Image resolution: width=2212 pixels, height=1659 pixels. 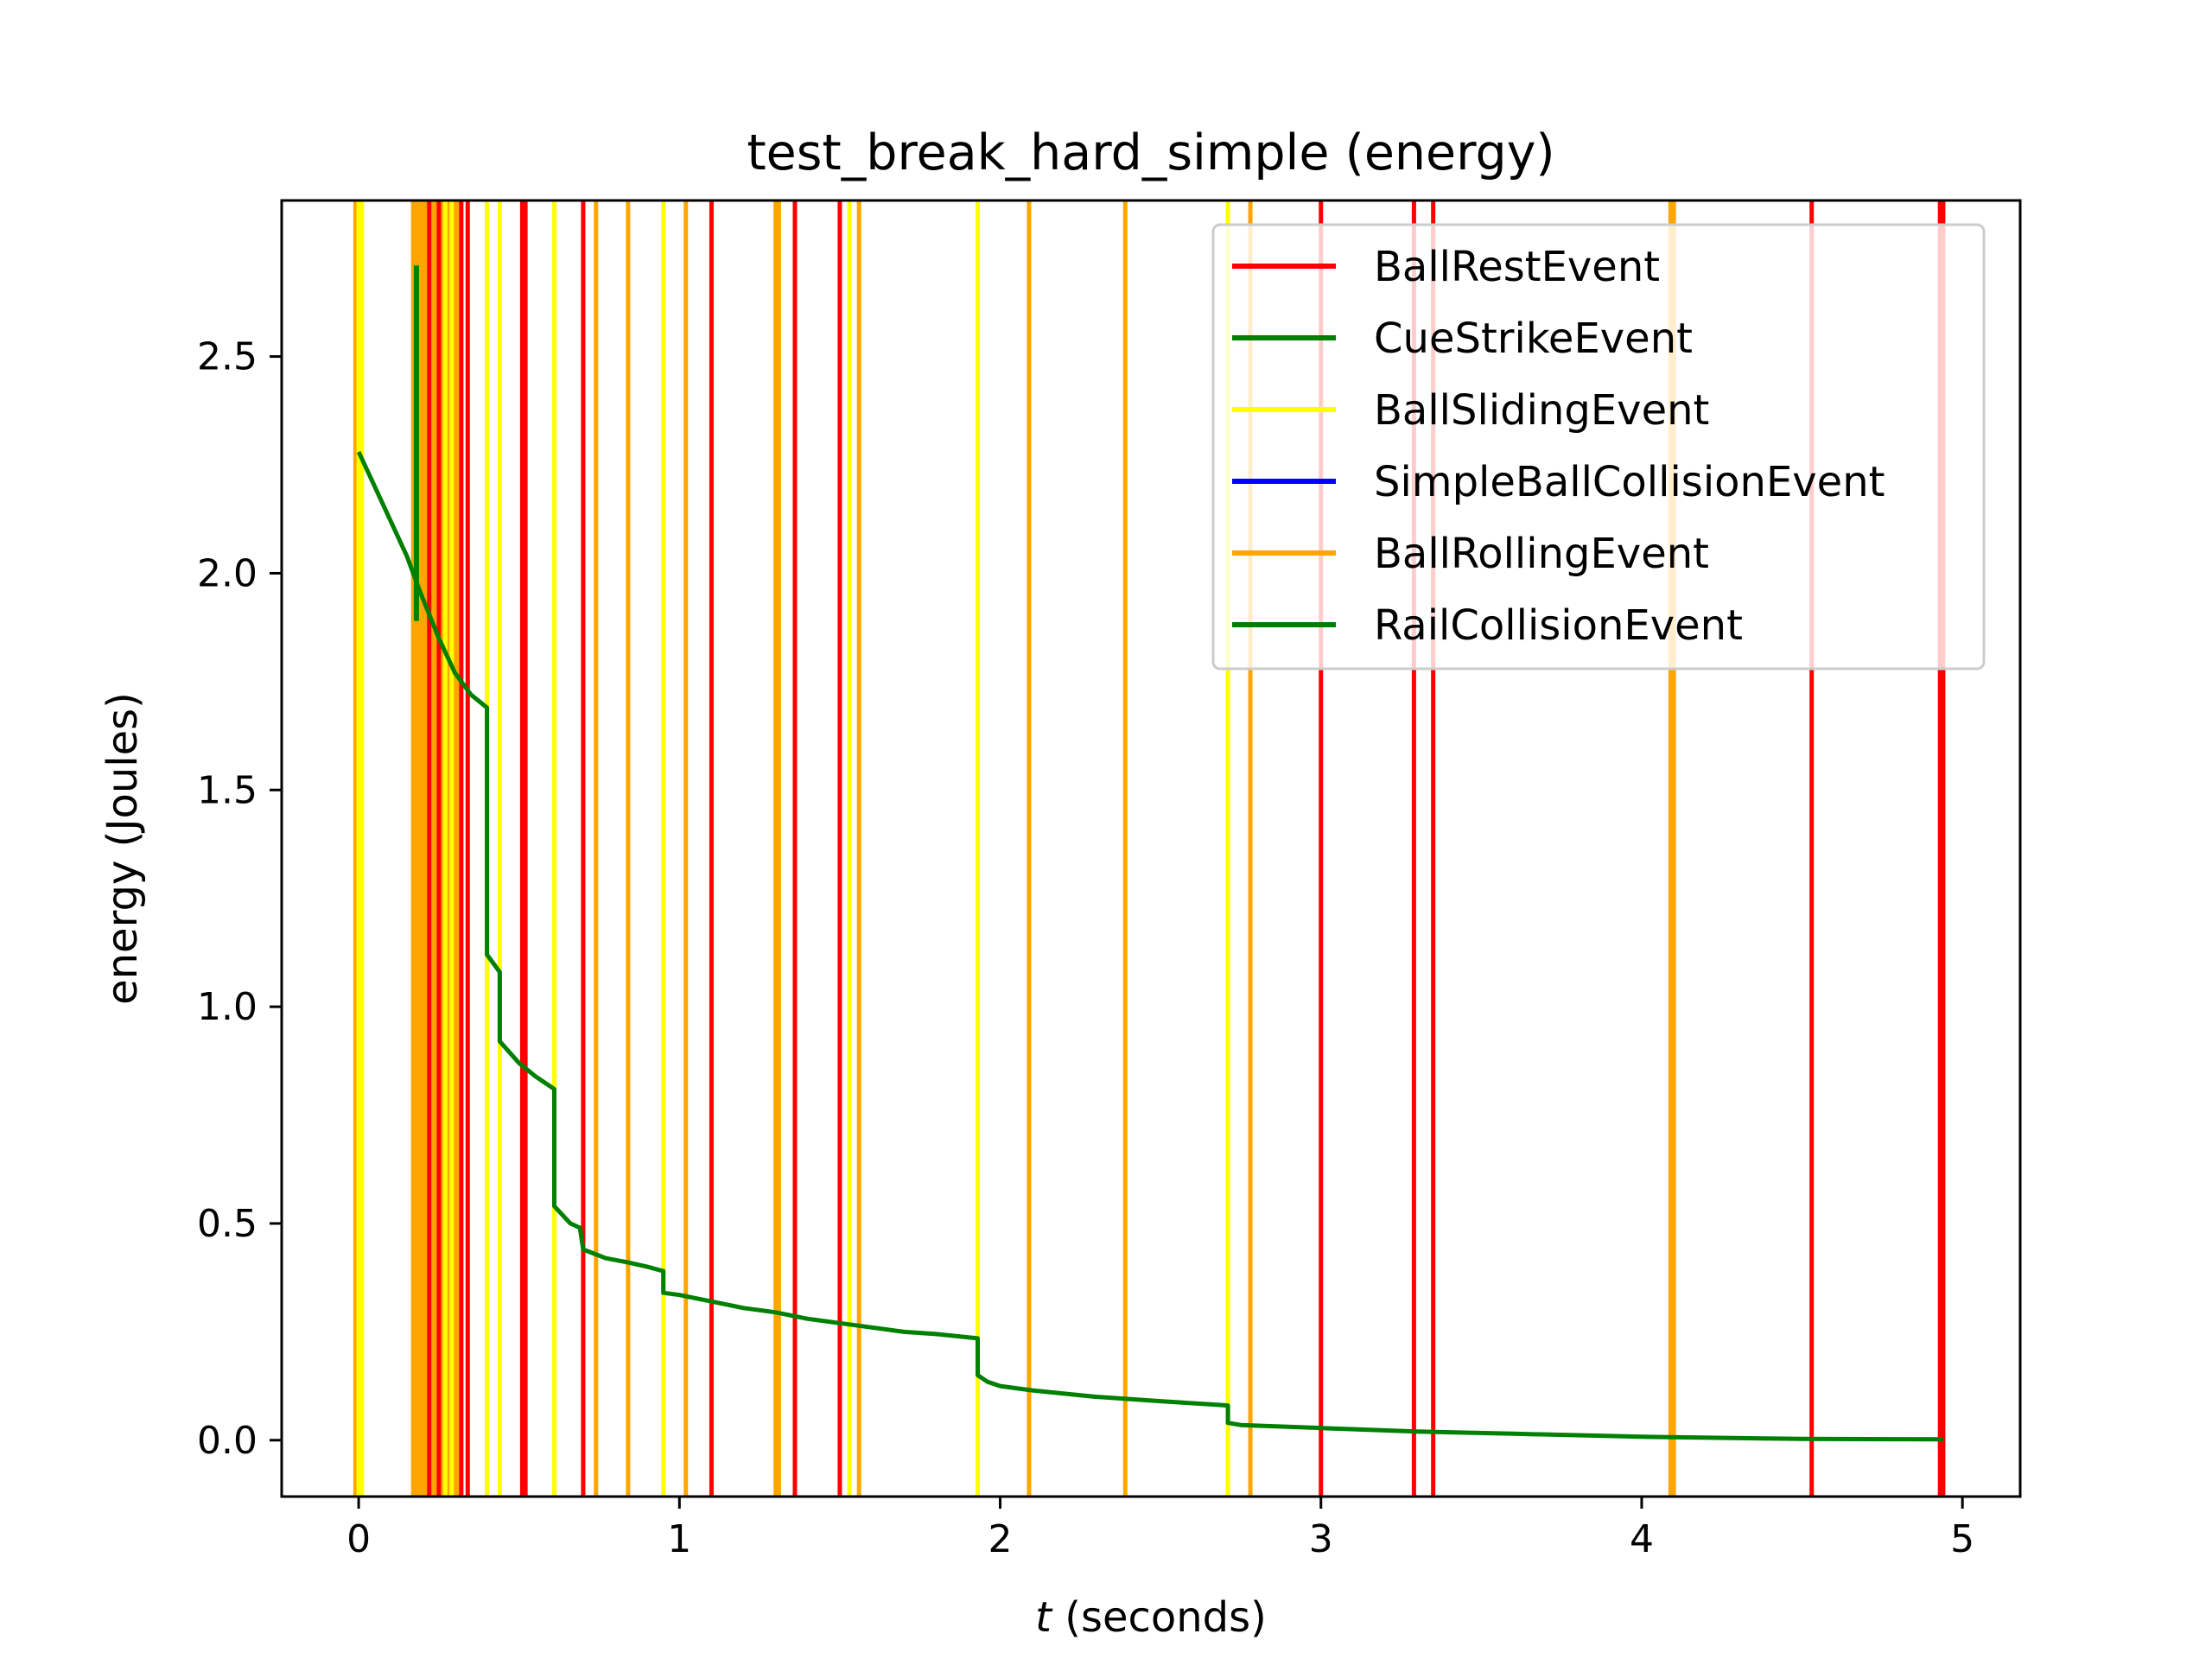 What do you see at coordinates (358, 1539) in the screenshot?
I see `x-tick-label: 0` at bounding box center [358, 1539].